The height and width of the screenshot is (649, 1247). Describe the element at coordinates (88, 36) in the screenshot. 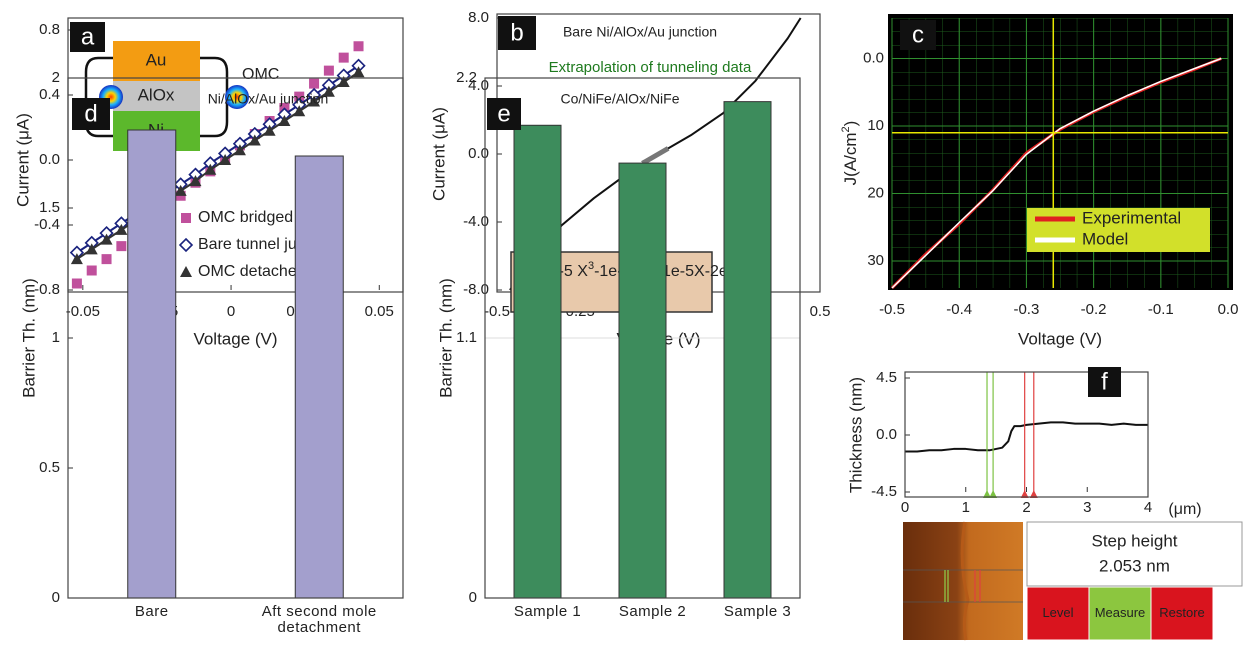

I see `panel-label: a` at that location.